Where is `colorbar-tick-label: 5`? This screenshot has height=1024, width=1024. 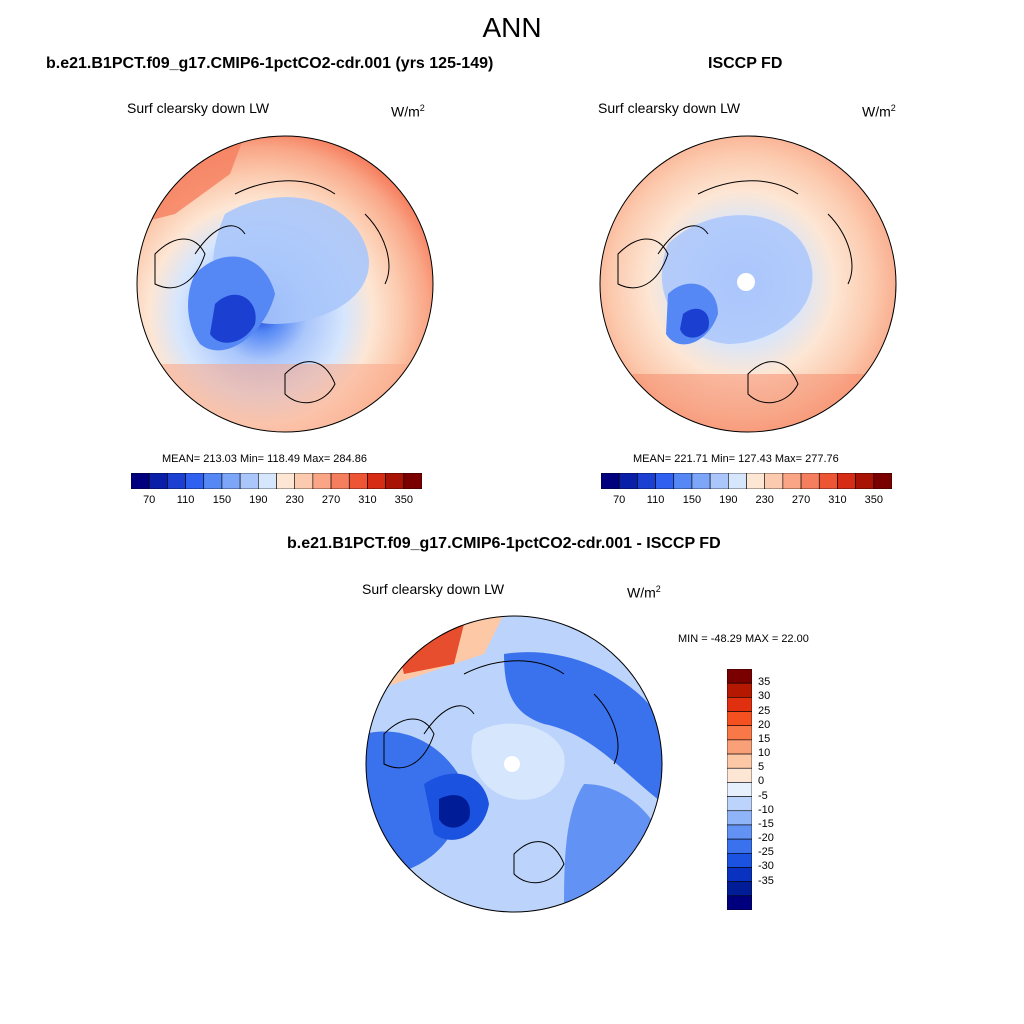 colorbar-tick-label: 5 is located at coordinates (761, 767).